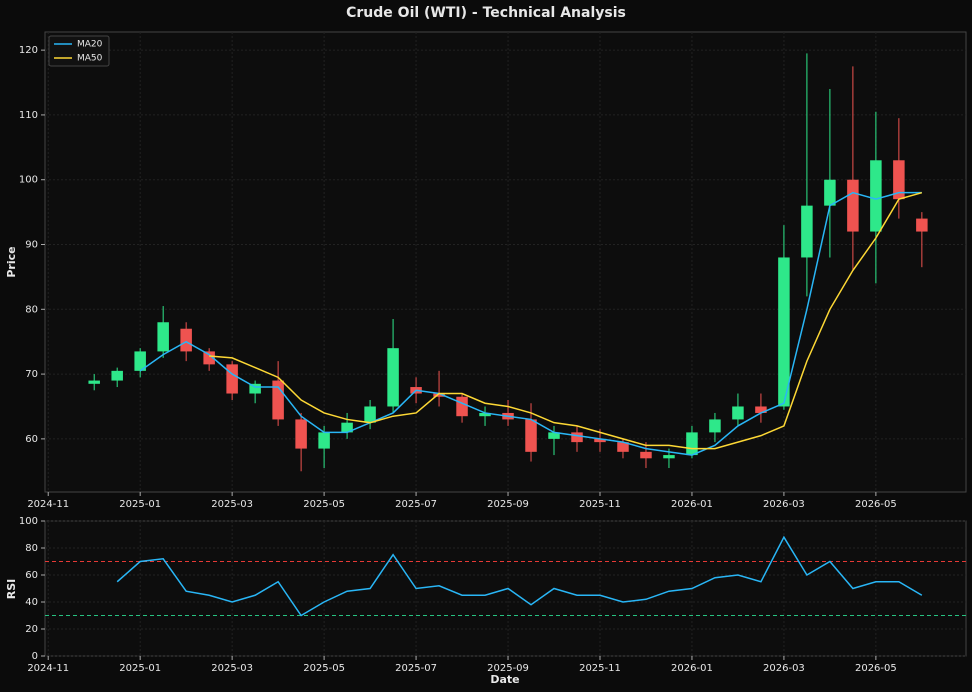 The image size is (972, 692). What do you see at coordinates (90, 45) in the screenshot?
I see `legend-label: MA20` at bounding box center [90, 45].